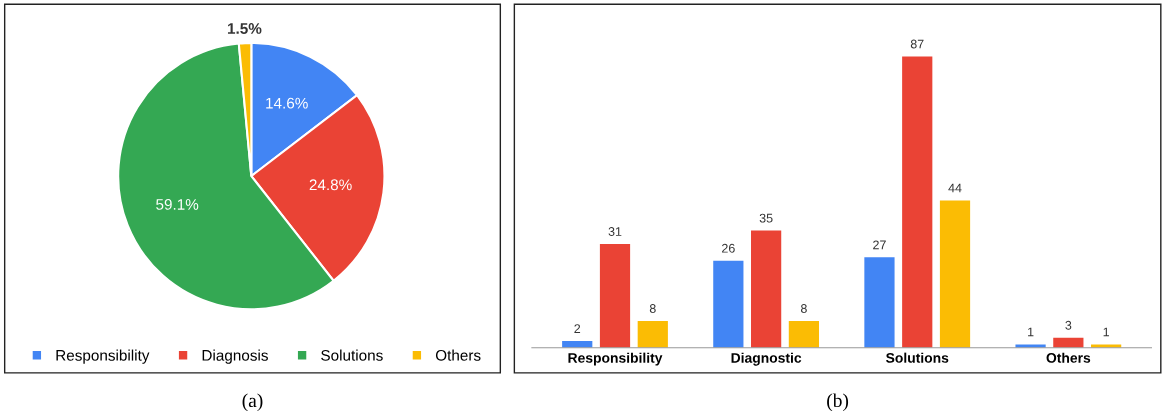 Image resolution: width=1169 pixels, height=419 pixels. I want to click on text: (a), so click(252, 402).